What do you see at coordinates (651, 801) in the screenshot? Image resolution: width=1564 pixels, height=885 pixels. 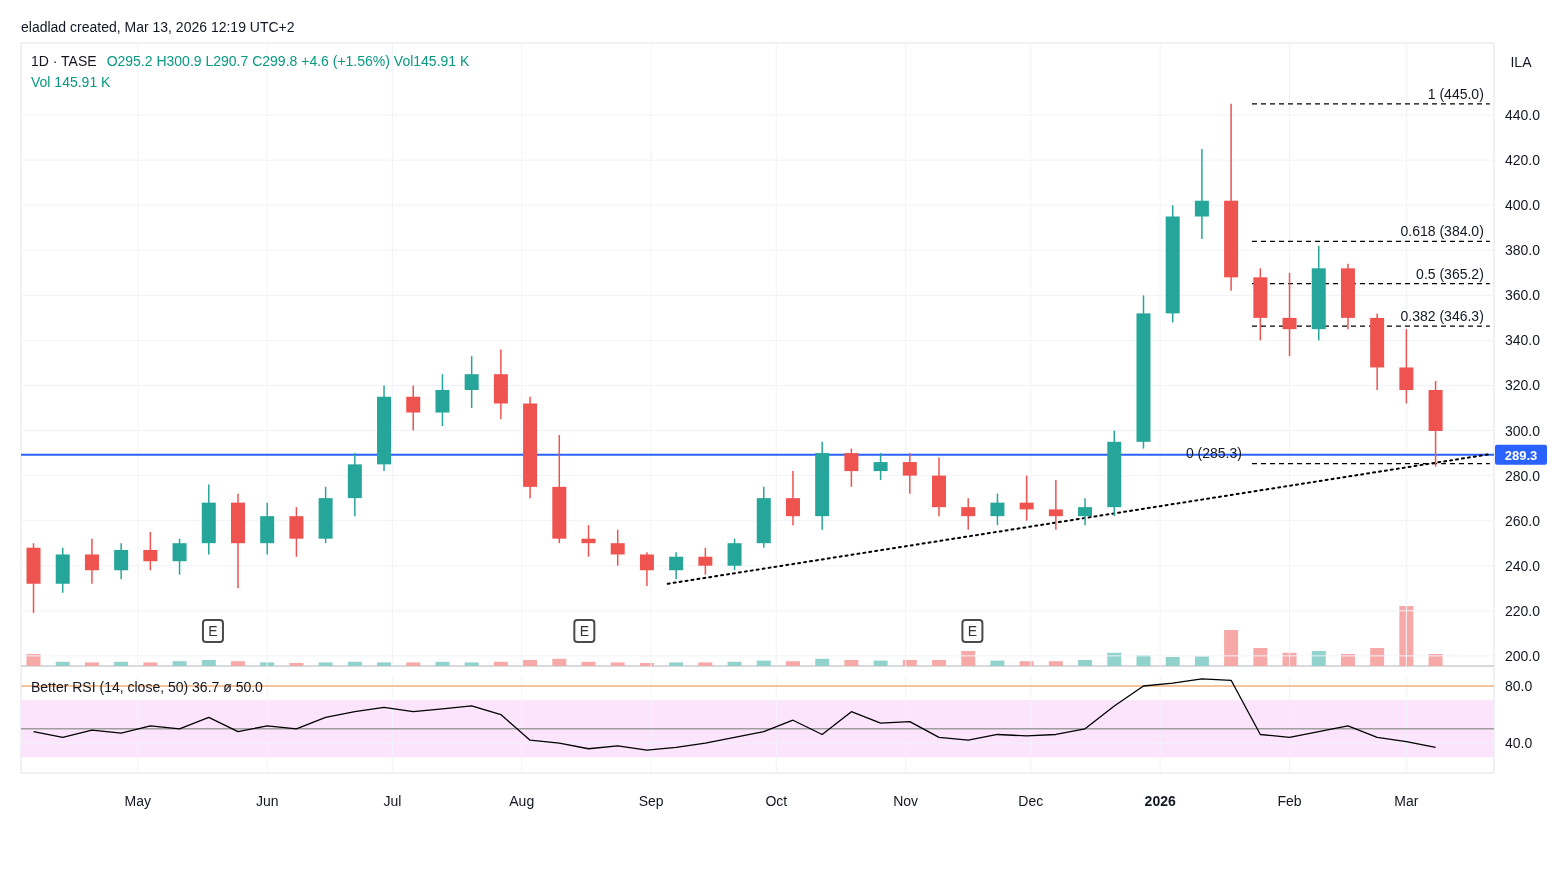 I see `x-tick-label: Sep` at bounding box center [651, 801].